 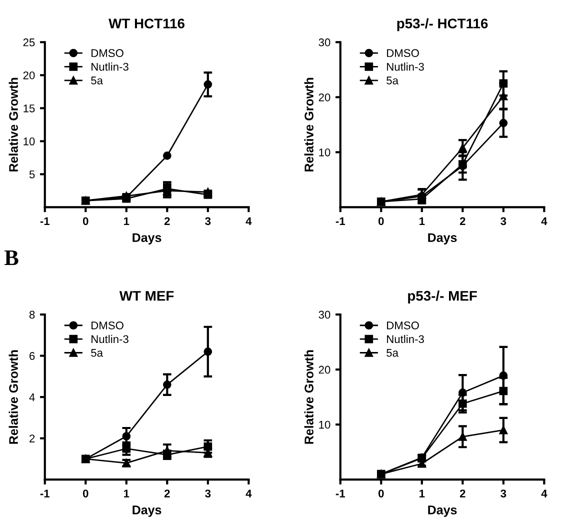 I want to click on chart-title: p53-/- HCT116, so click(x=442, y=25).